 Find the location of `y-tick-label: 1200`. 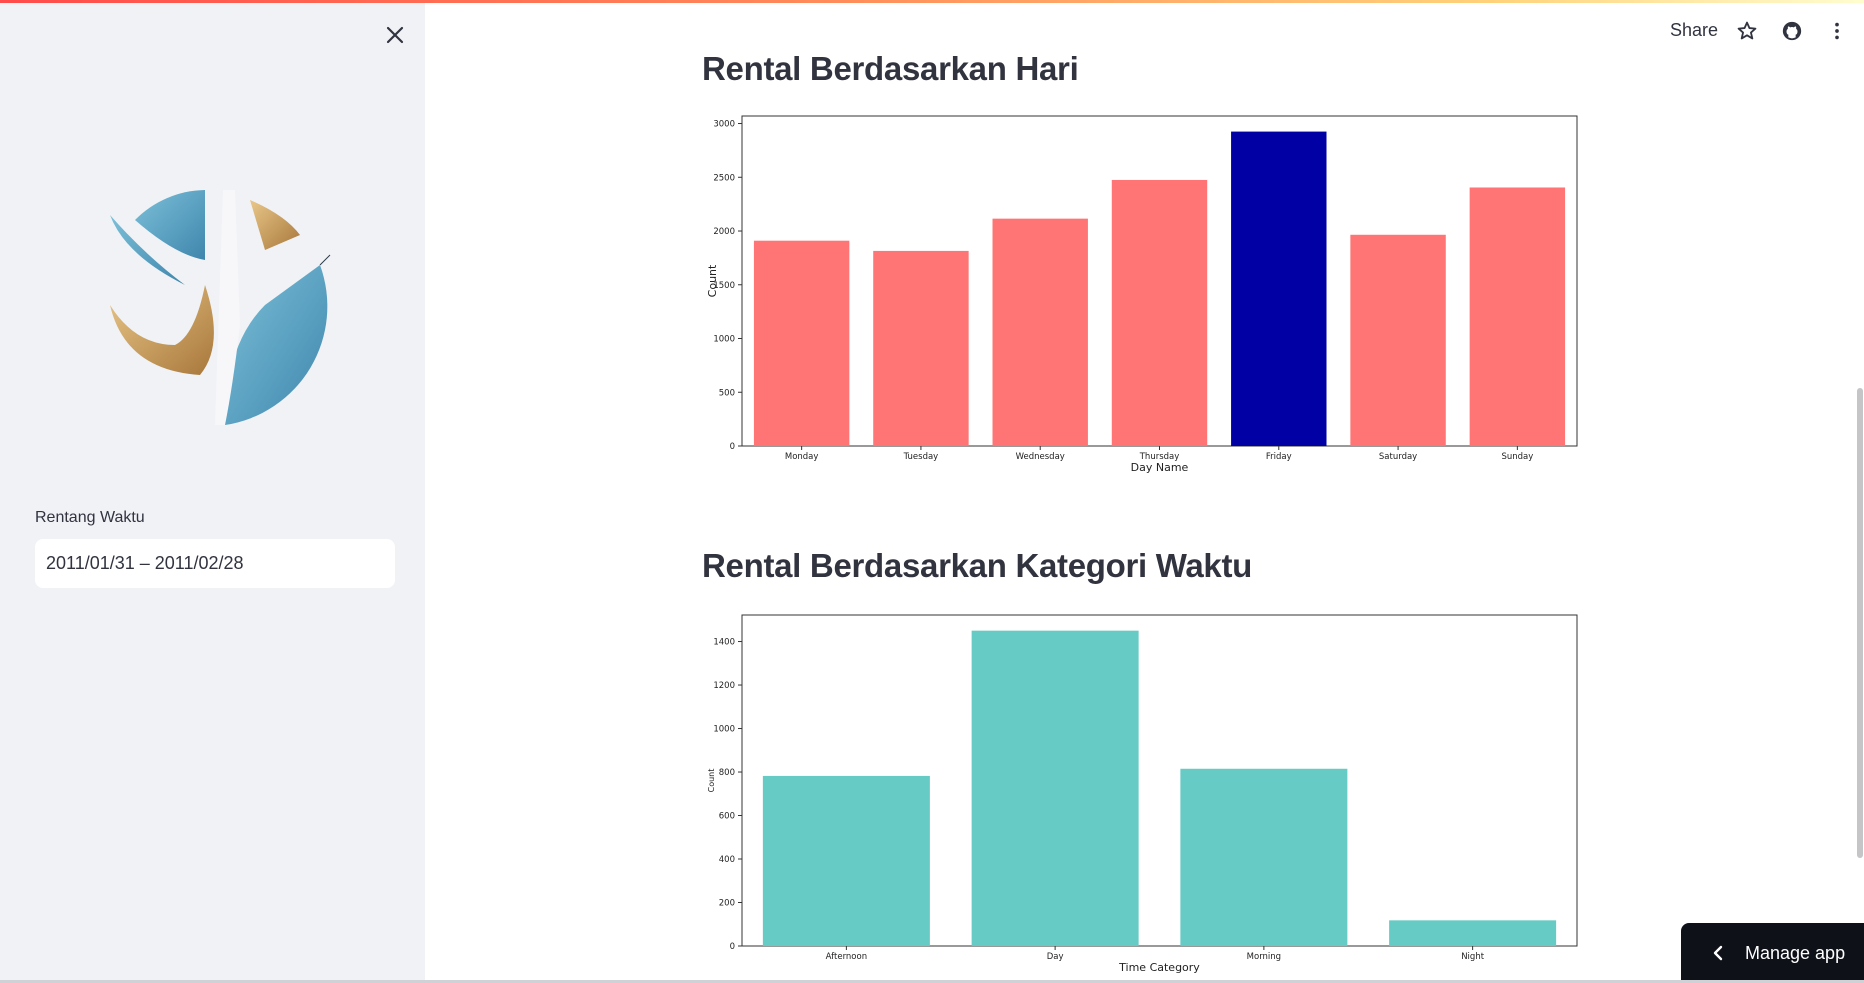

y-tick-label: 1200 is located at coordinates (724, 686).